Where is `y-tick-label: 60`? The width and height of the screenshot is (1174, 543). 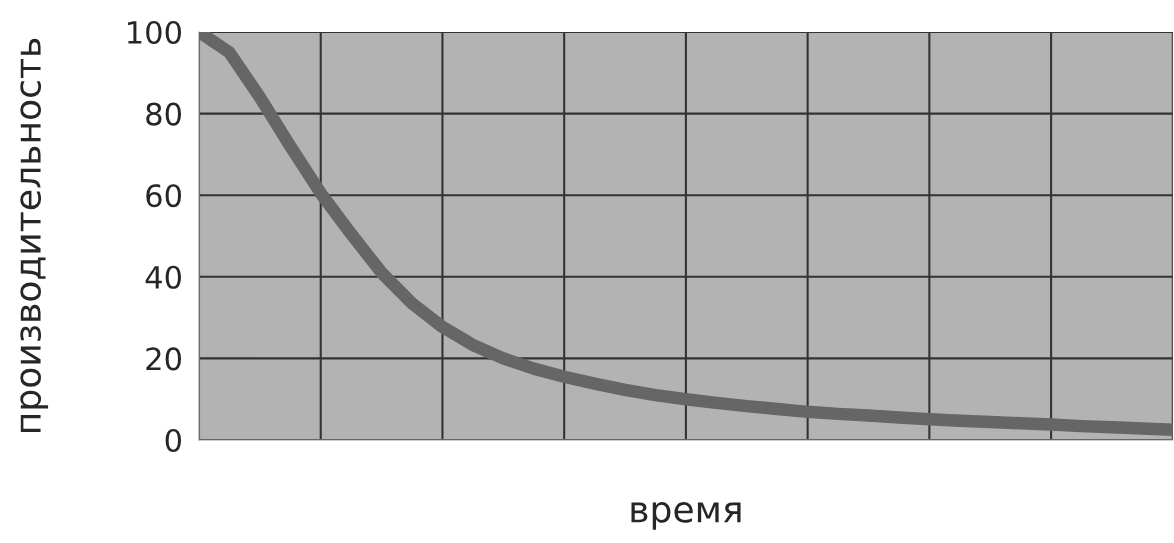
y-tick-label: 60 is located at coordinates (163, 196).